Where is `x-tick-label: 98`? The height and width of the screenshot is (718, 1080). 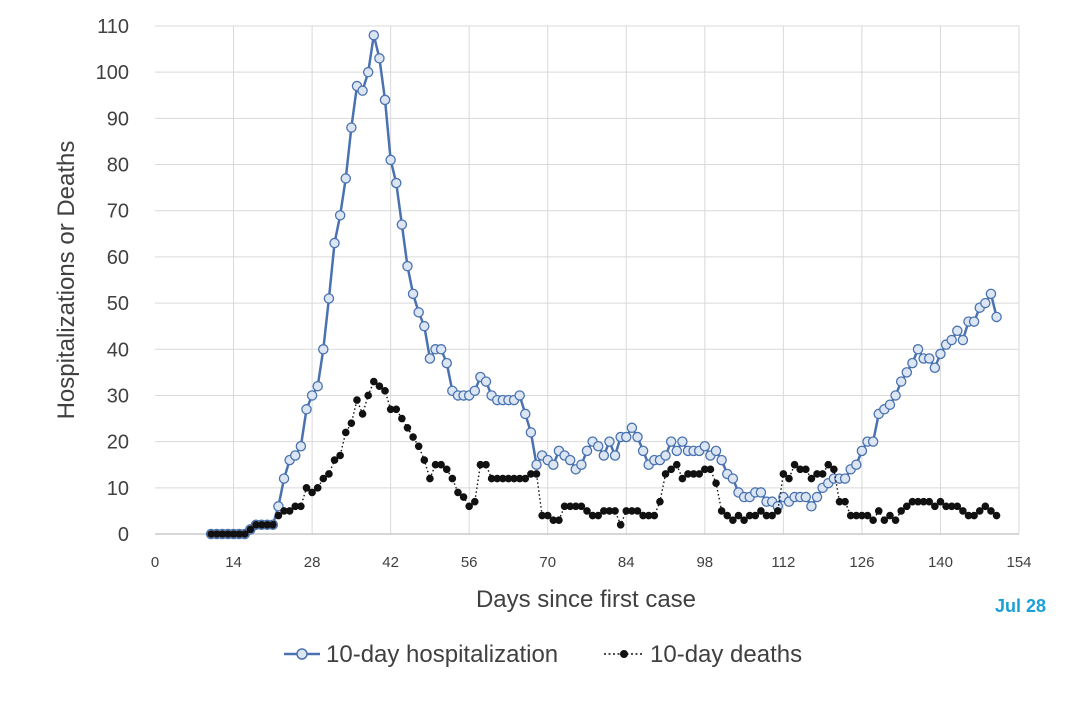 x-tick-label: 98 is located at coordinates (704, 562).